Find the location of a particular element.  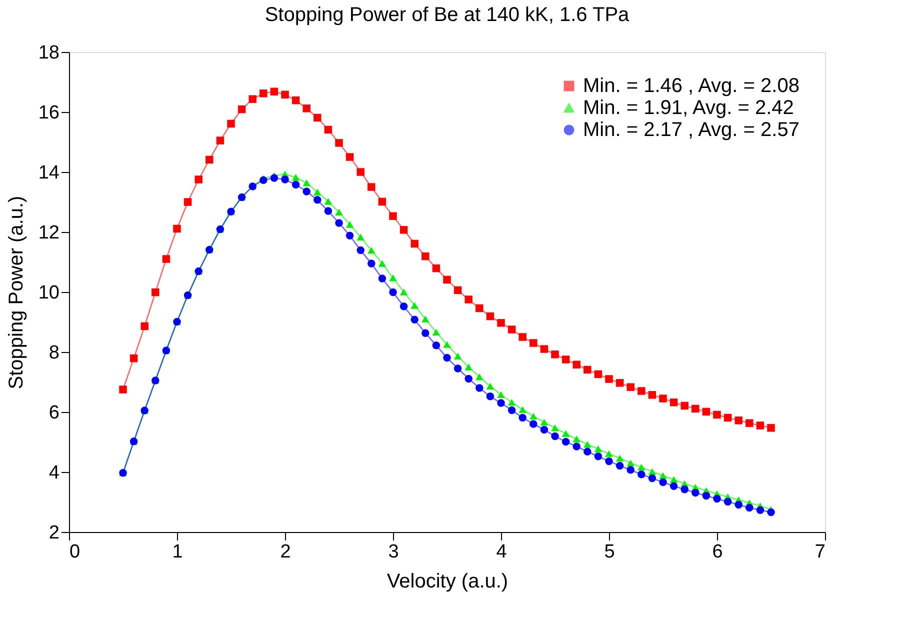

legend-label: Min. = 2.17 , Avg. = 2.57 is located at coordinates (691, 130).